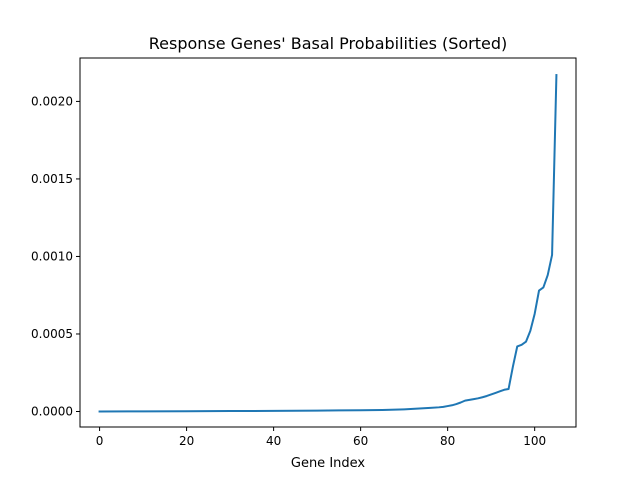  What do you see at coordinates (52, 256) in the screenshot?
I see `y-tick-label: 0.0010` at bounding box center [52, 256].